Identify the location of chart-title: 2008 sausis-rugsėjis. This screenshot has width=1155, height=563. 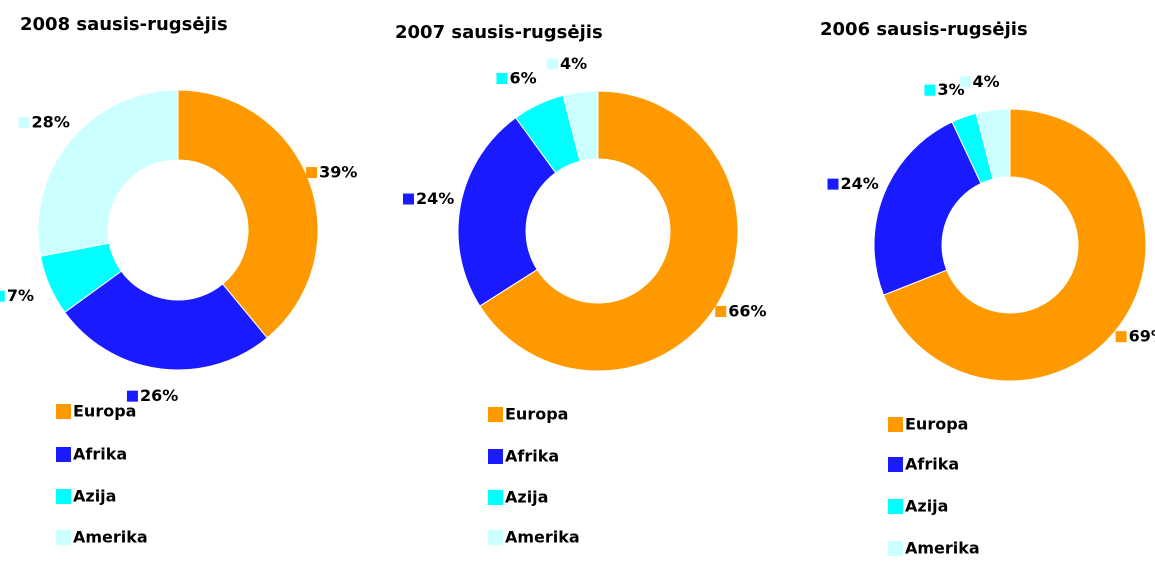
(124, 24).